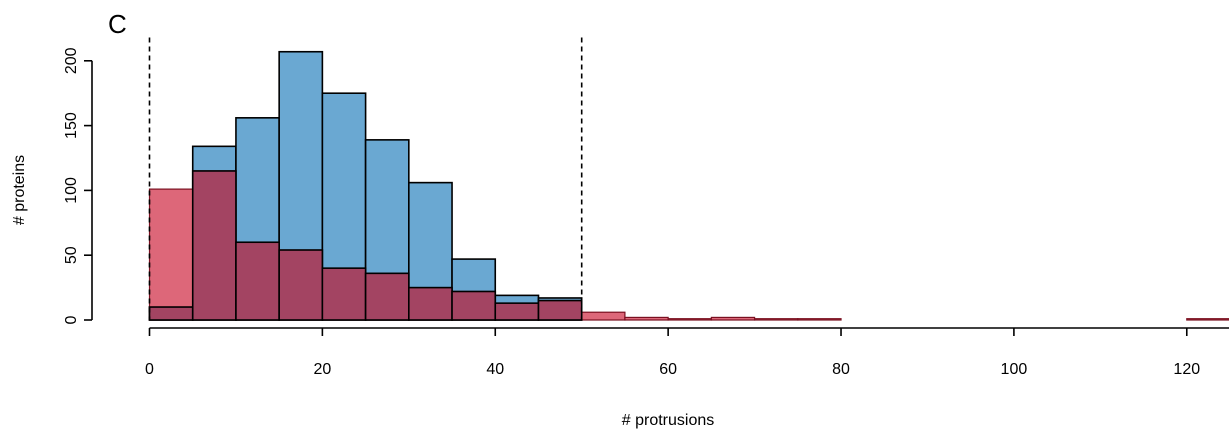  What do you see at coordinates (19, 190) in the screenshot?
I see `y-axis-title: # proteins` at bounding box center [19, 190].